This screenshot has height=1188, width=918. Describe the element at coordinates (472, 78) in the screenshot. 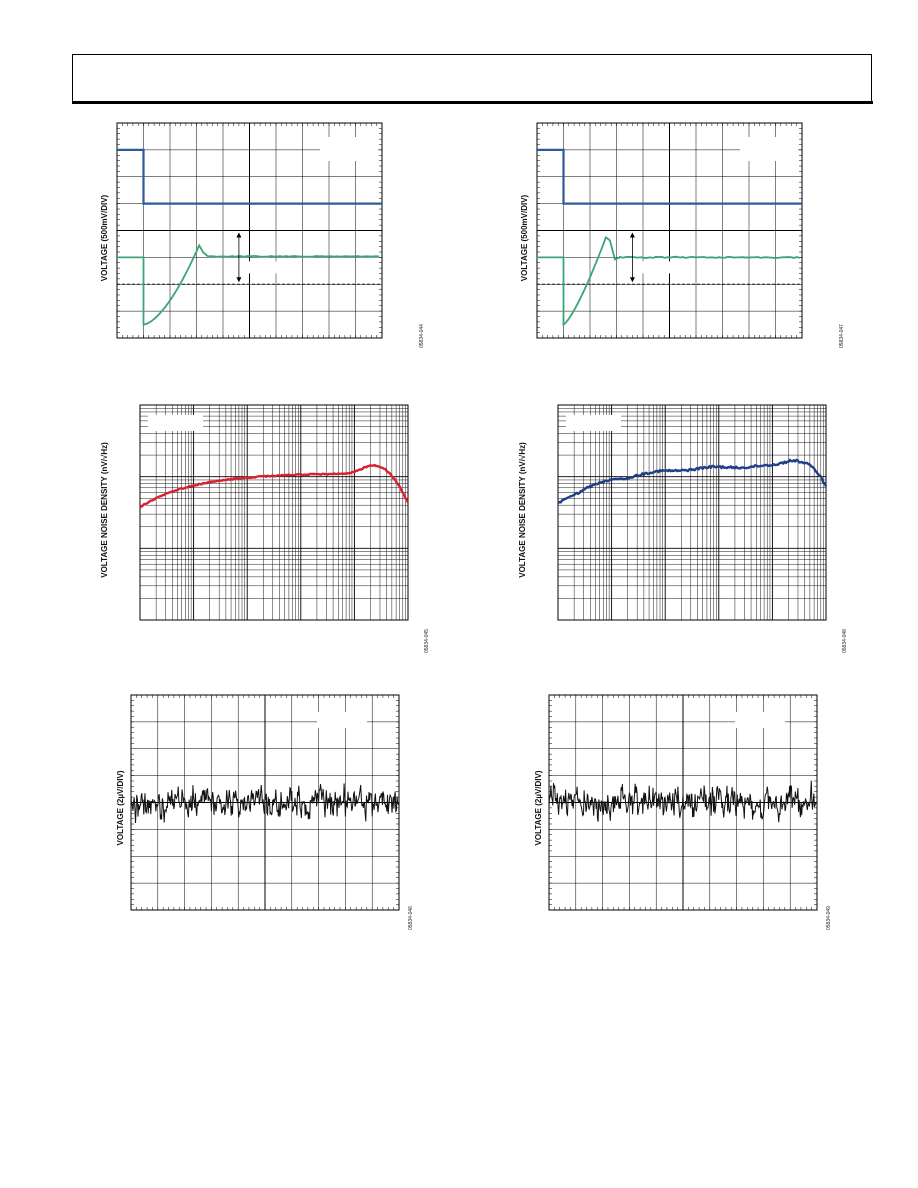

I see `page-header-box` at that location.